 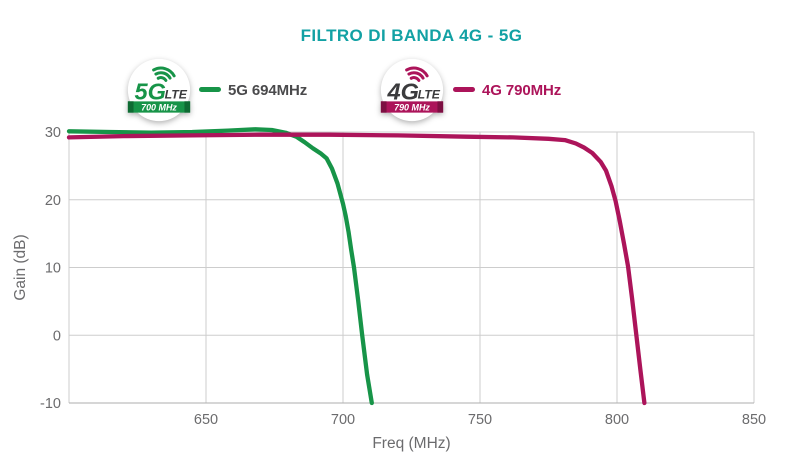 I want to click on x-tick-label: 650, so click(x=206, y=420).